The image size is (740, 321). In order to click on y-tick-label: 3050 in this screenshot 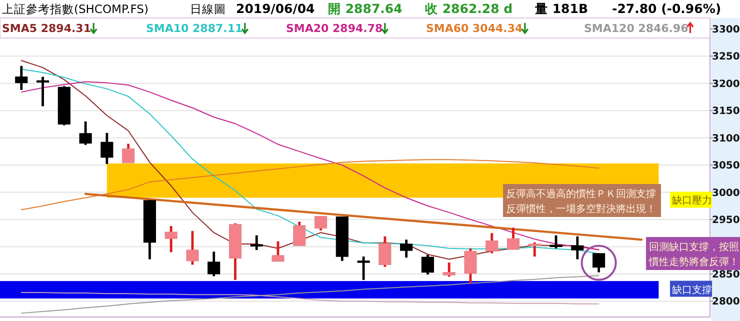, I will do `click(726, 166)`.